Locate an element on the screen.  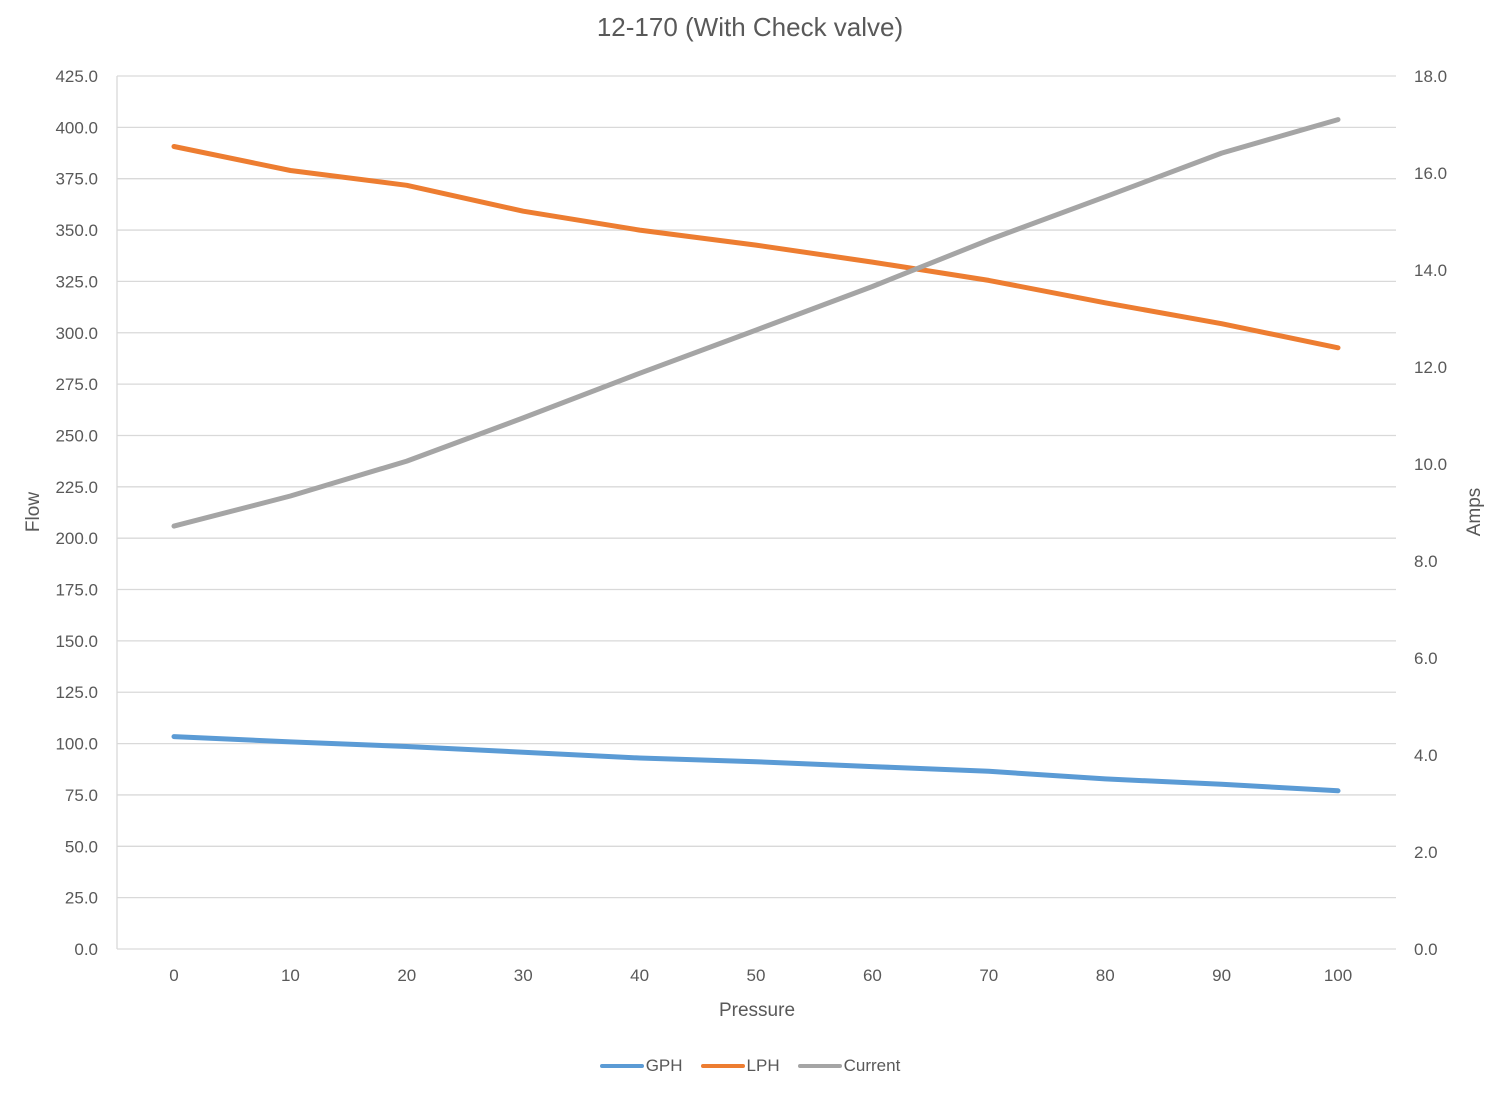
y-tick-label: 300.0 is located at coordinates (76, 333).